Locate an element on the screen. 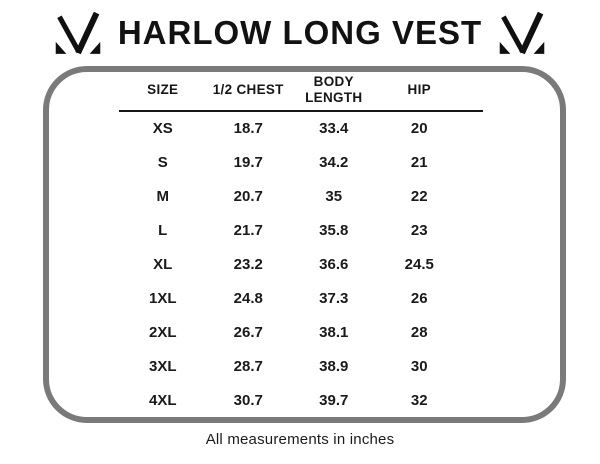  column-header-hip: HIP is located at coordinates (419, 89).